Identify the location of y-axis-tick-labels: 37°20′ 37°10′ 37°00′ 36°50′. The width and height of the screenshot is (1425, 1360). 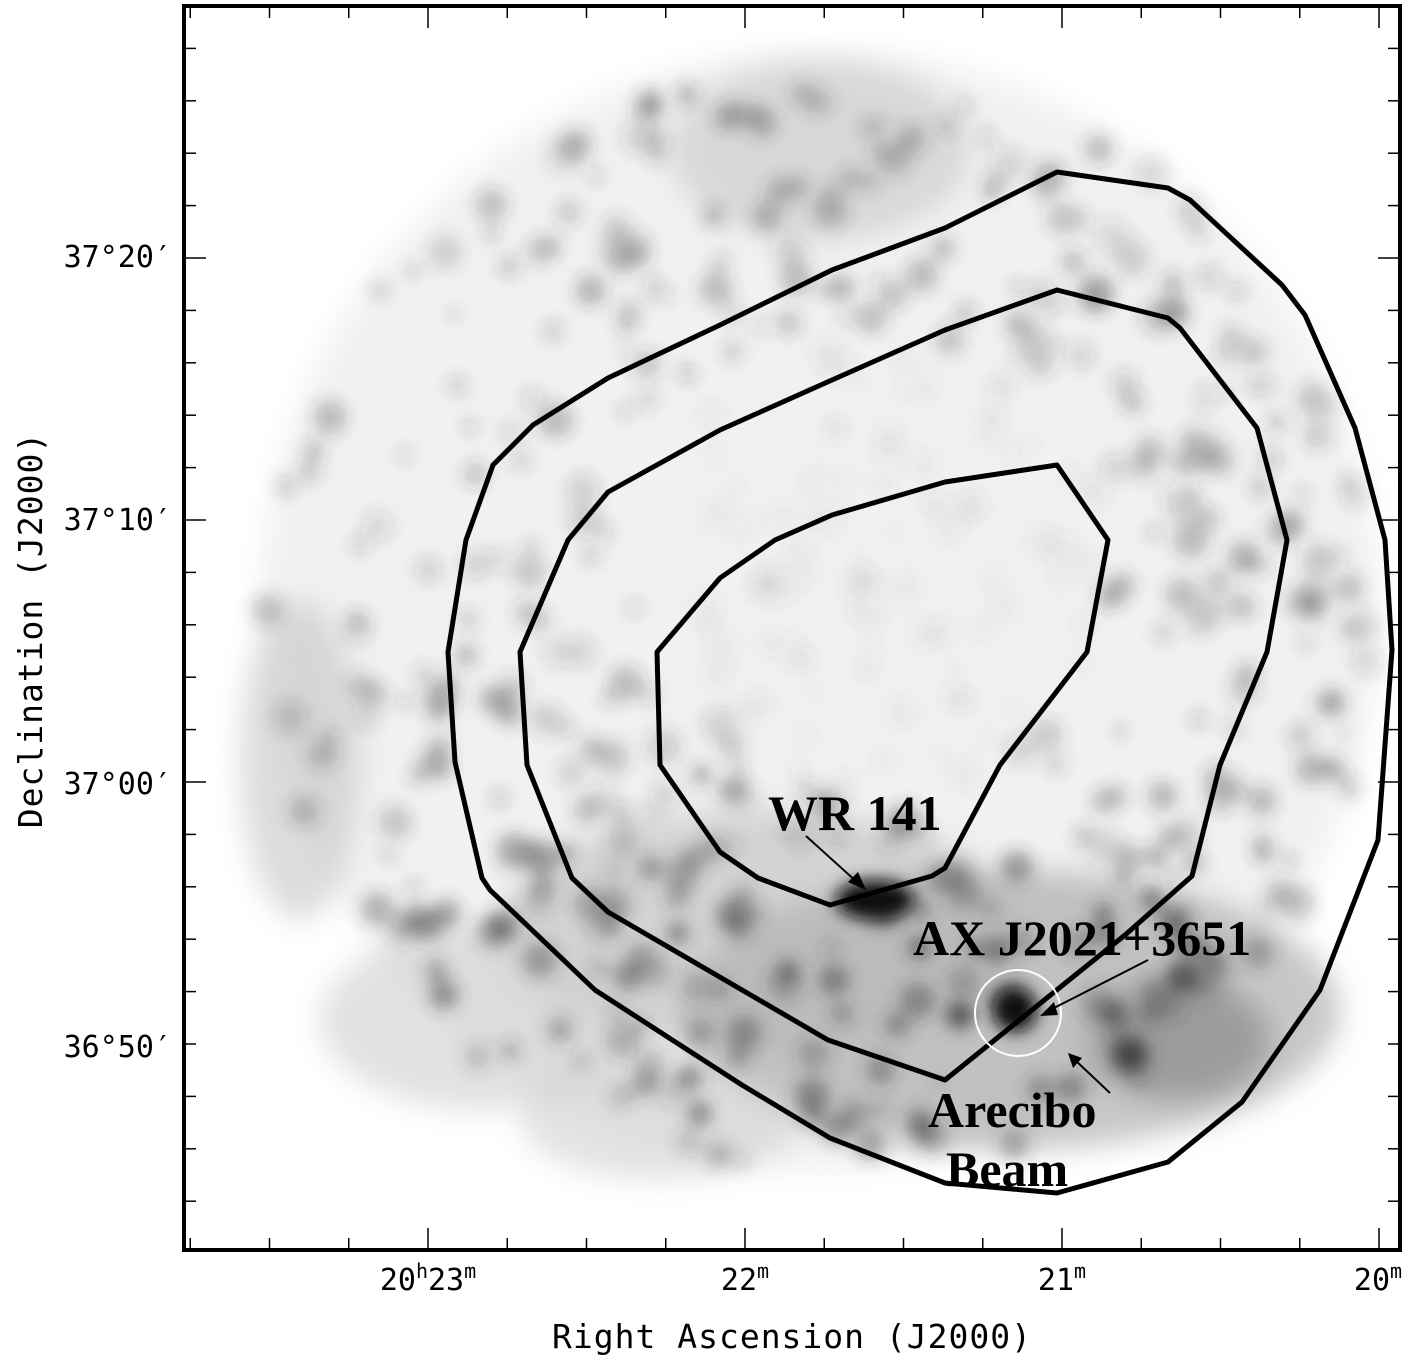
(118, 652).